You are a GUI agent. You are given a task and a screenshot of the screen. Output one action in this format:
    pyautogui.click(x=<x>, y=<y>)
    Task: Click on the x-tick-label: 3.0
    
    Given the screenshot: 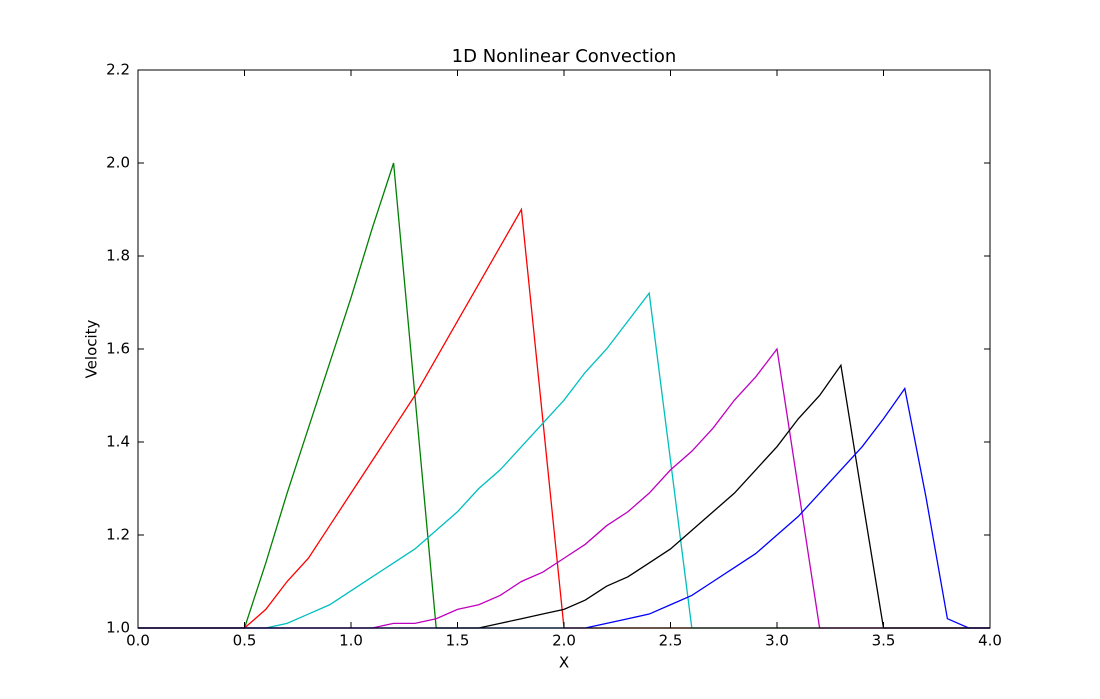 What is the action you would take?
    pyautogui.click(x=777, y=641)
    